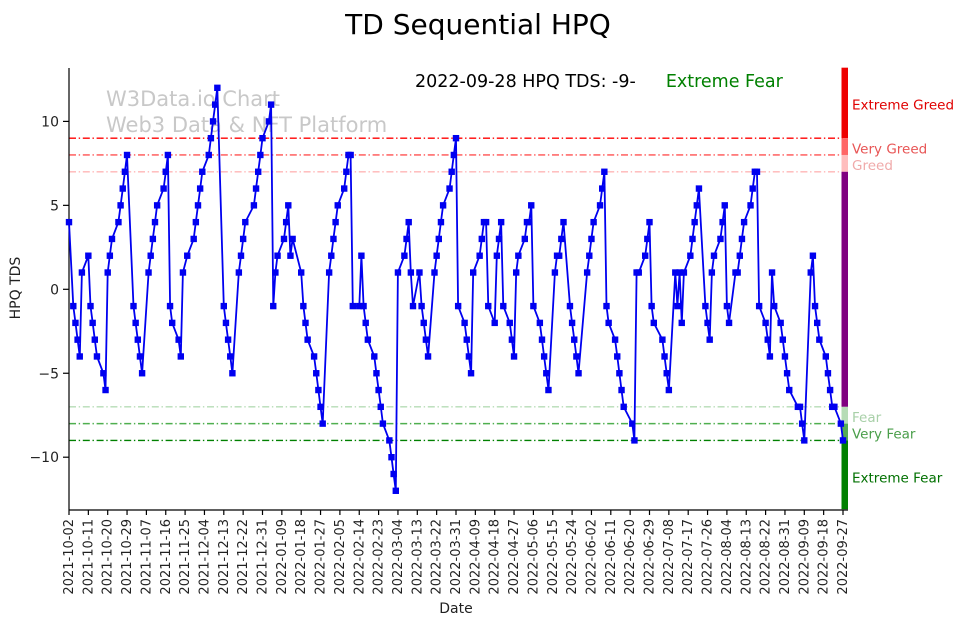 The width and height of the screenshot is (962, 633). I want to click on x-tick-label: 2022-02-14, so click(359, 557).